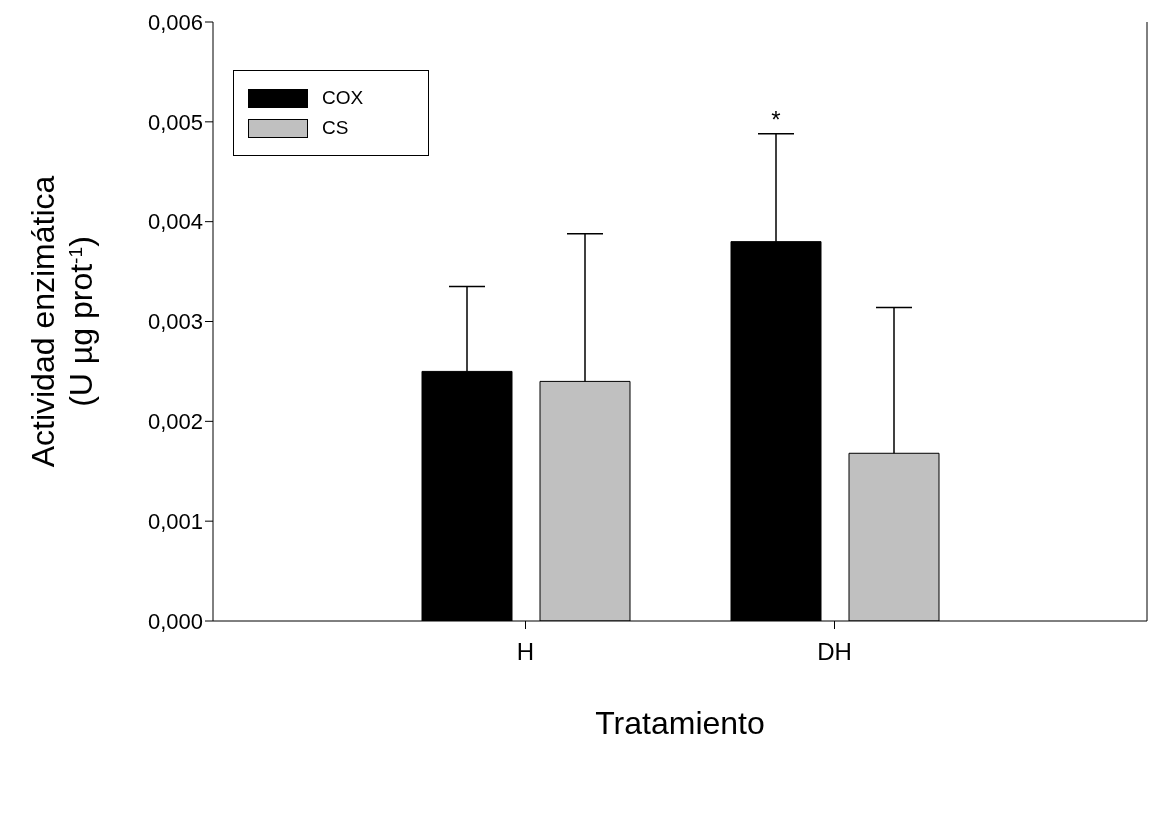 The height and width of the screenshot is (836, 1151). What do you see at coordinates (175, 322) in the screenshot?
I see `y-tick-label: 0,003` at bounding box center [175, 322].